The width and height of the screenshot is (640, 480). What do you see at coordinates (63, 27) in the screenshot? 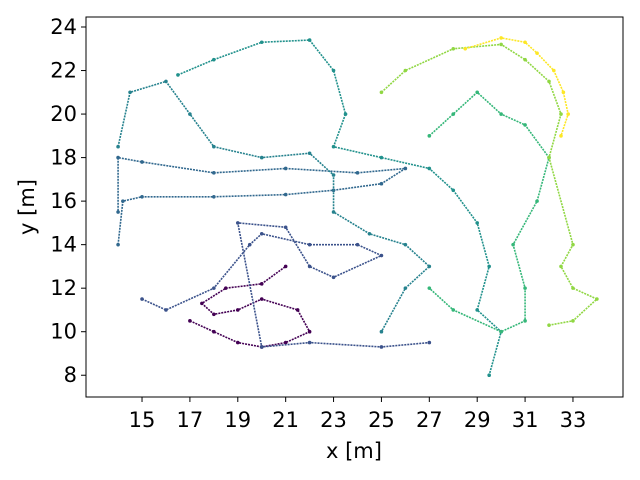
I see `y-tick-label: 24` at bounding box center [63, 27].